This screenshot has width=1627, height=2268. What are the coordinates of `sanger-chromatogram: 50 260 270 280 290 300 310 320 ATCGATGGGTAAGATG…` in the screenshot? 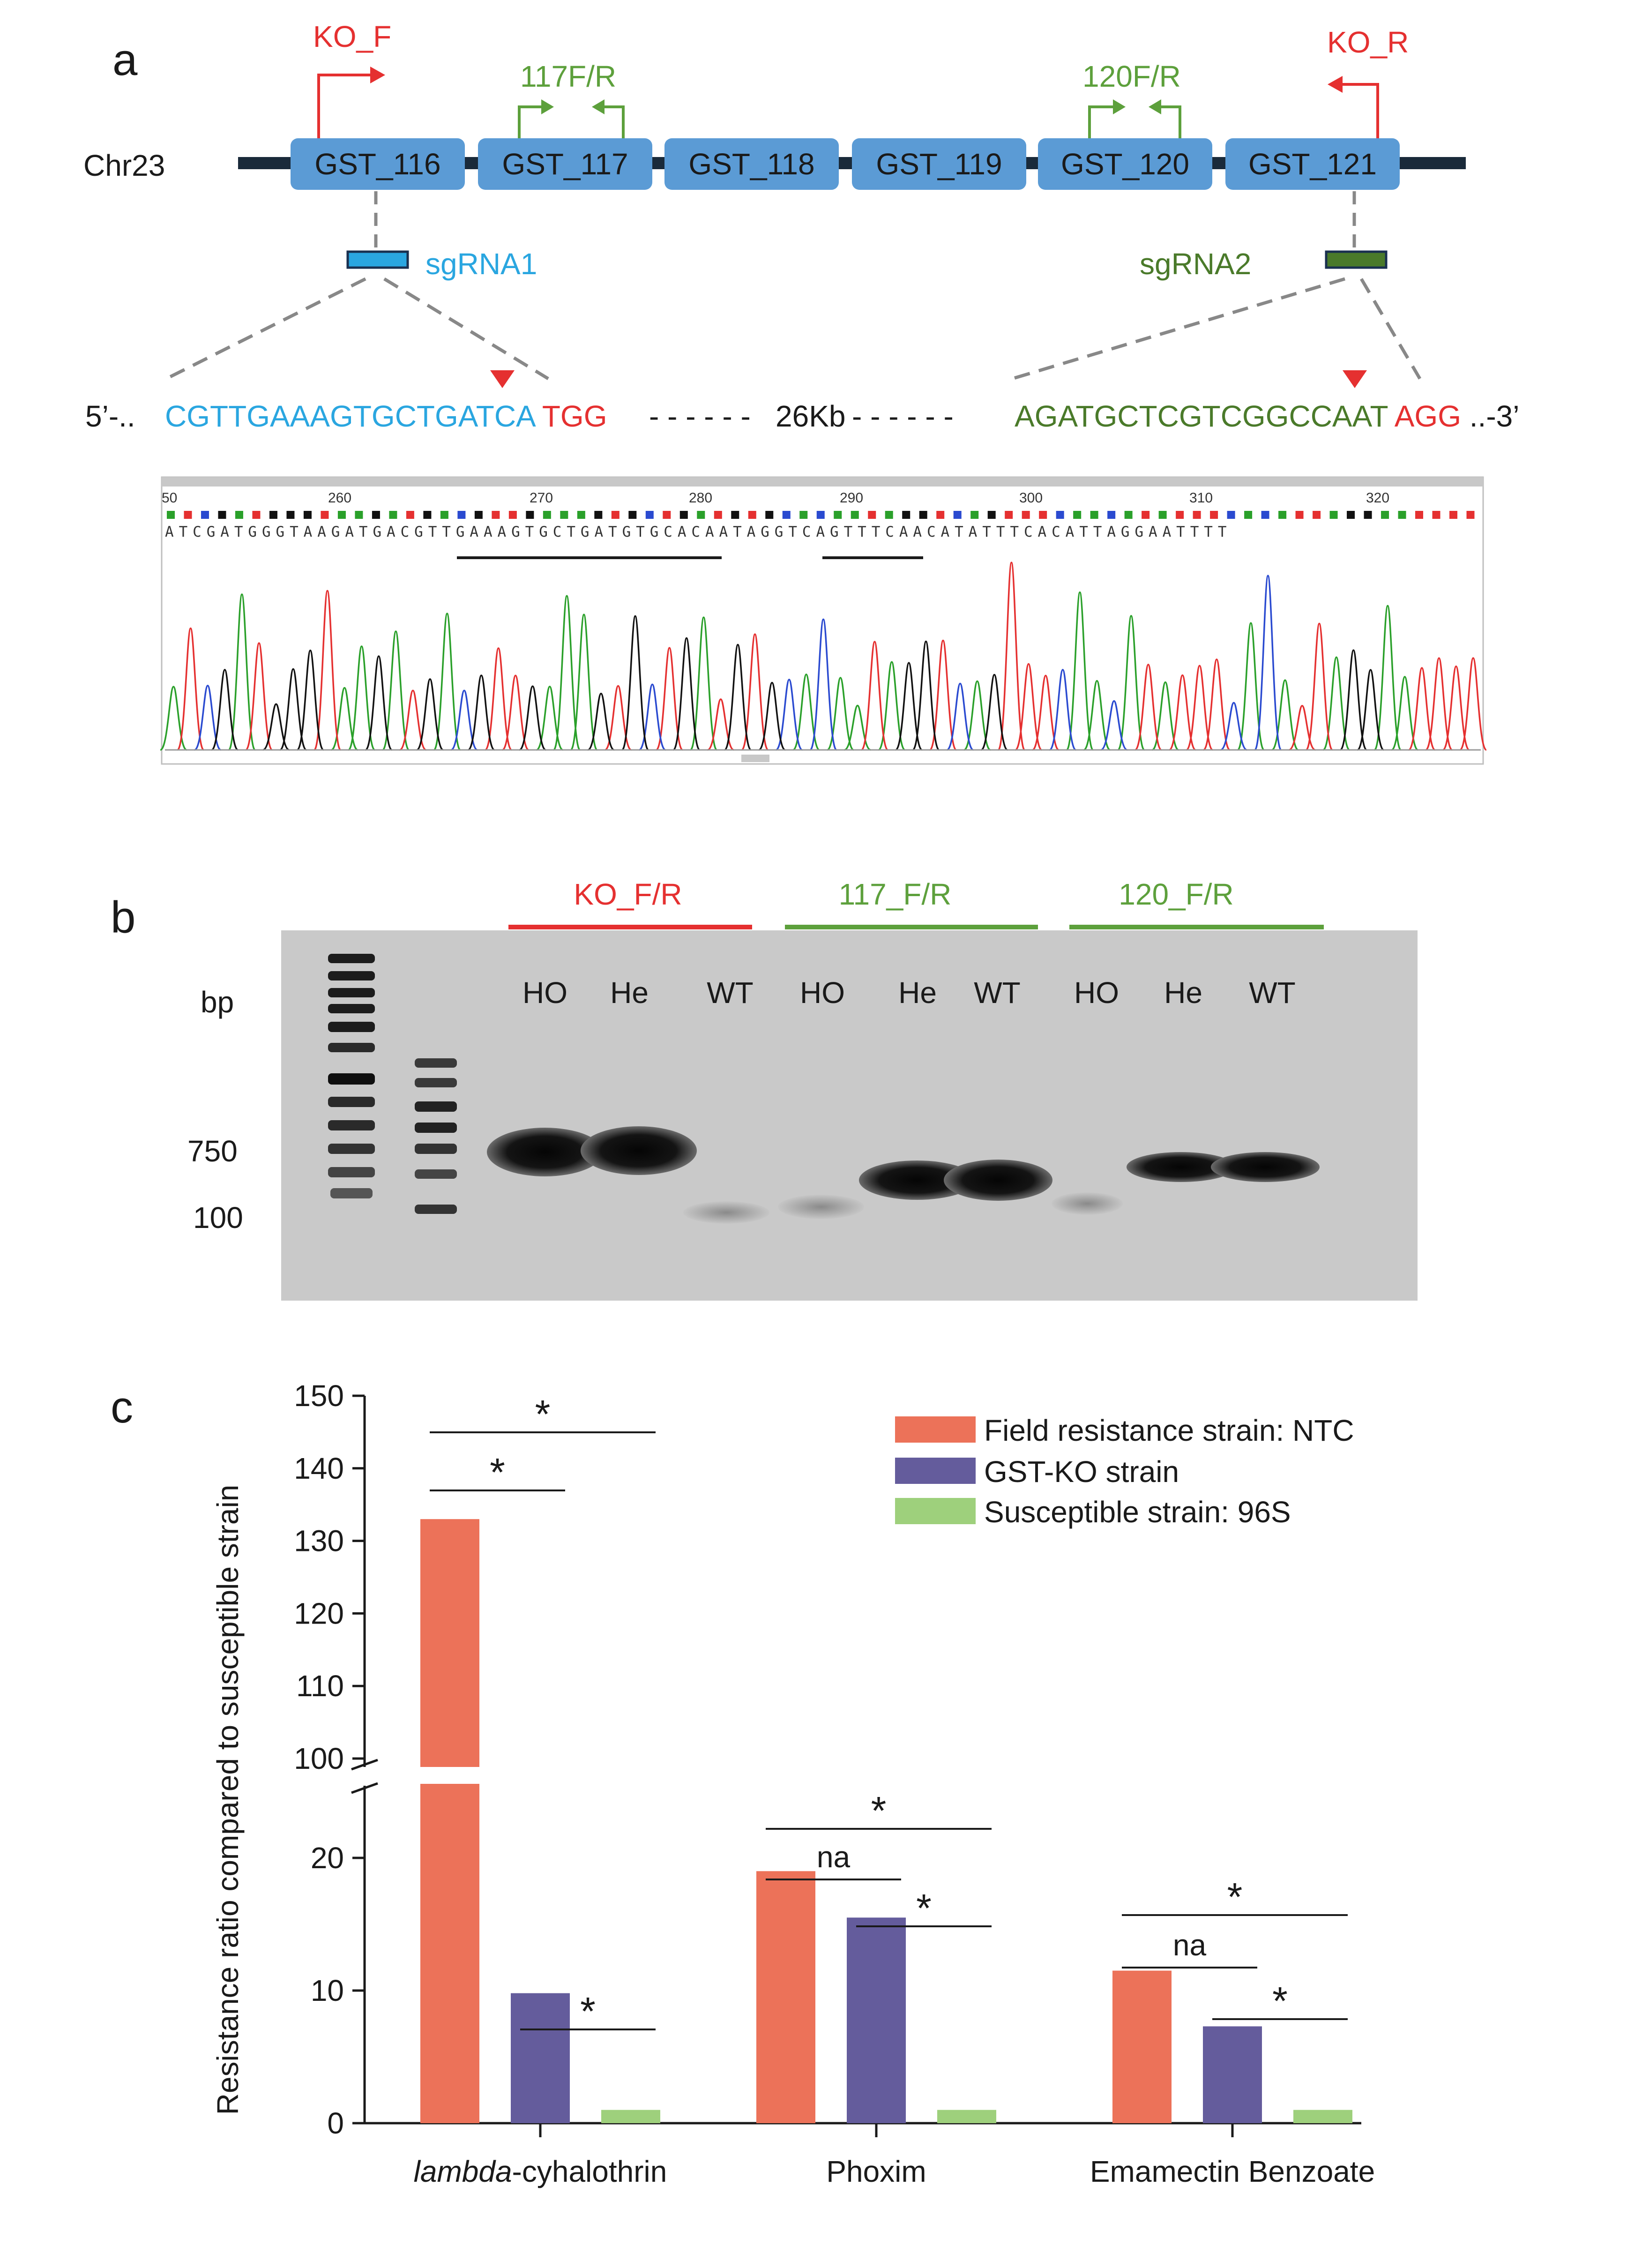 It's located at (824, 621).